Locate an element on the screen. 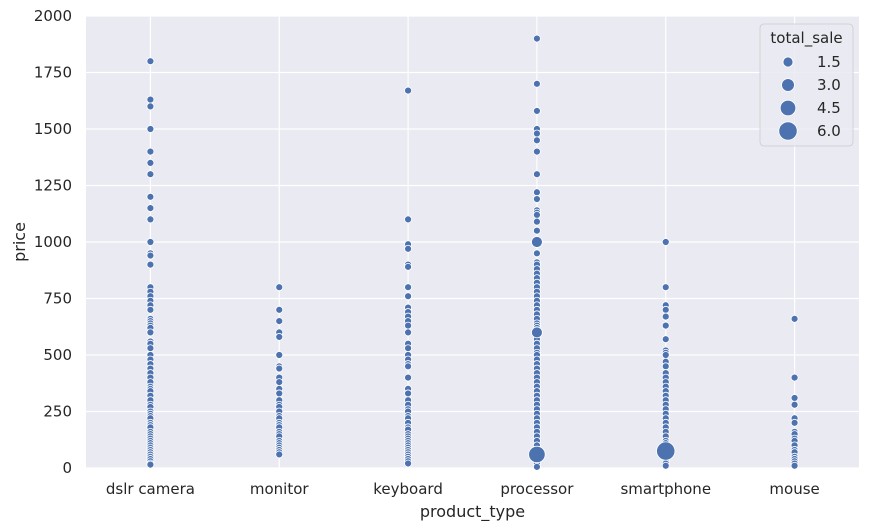 The image size is (870, 531). legend-title: total_sale is located at coordinates (806, 38).